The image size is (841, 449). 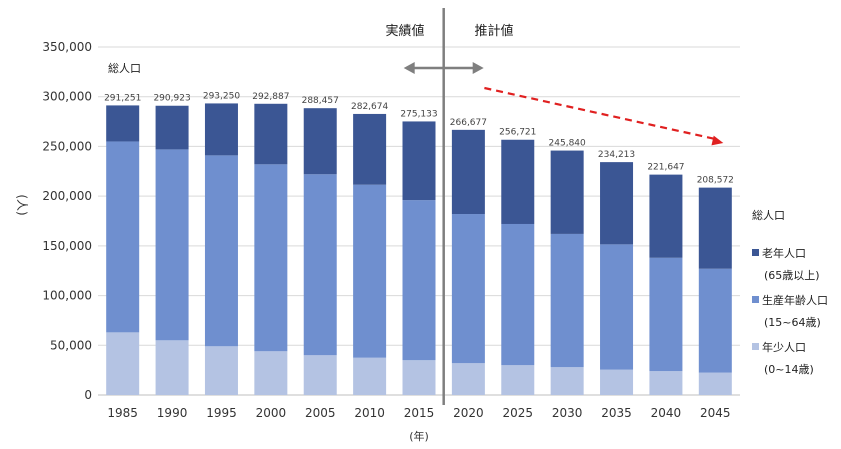 I want to click on legend-sublabel-2: (0~14歳), so click(x=789, y=369).